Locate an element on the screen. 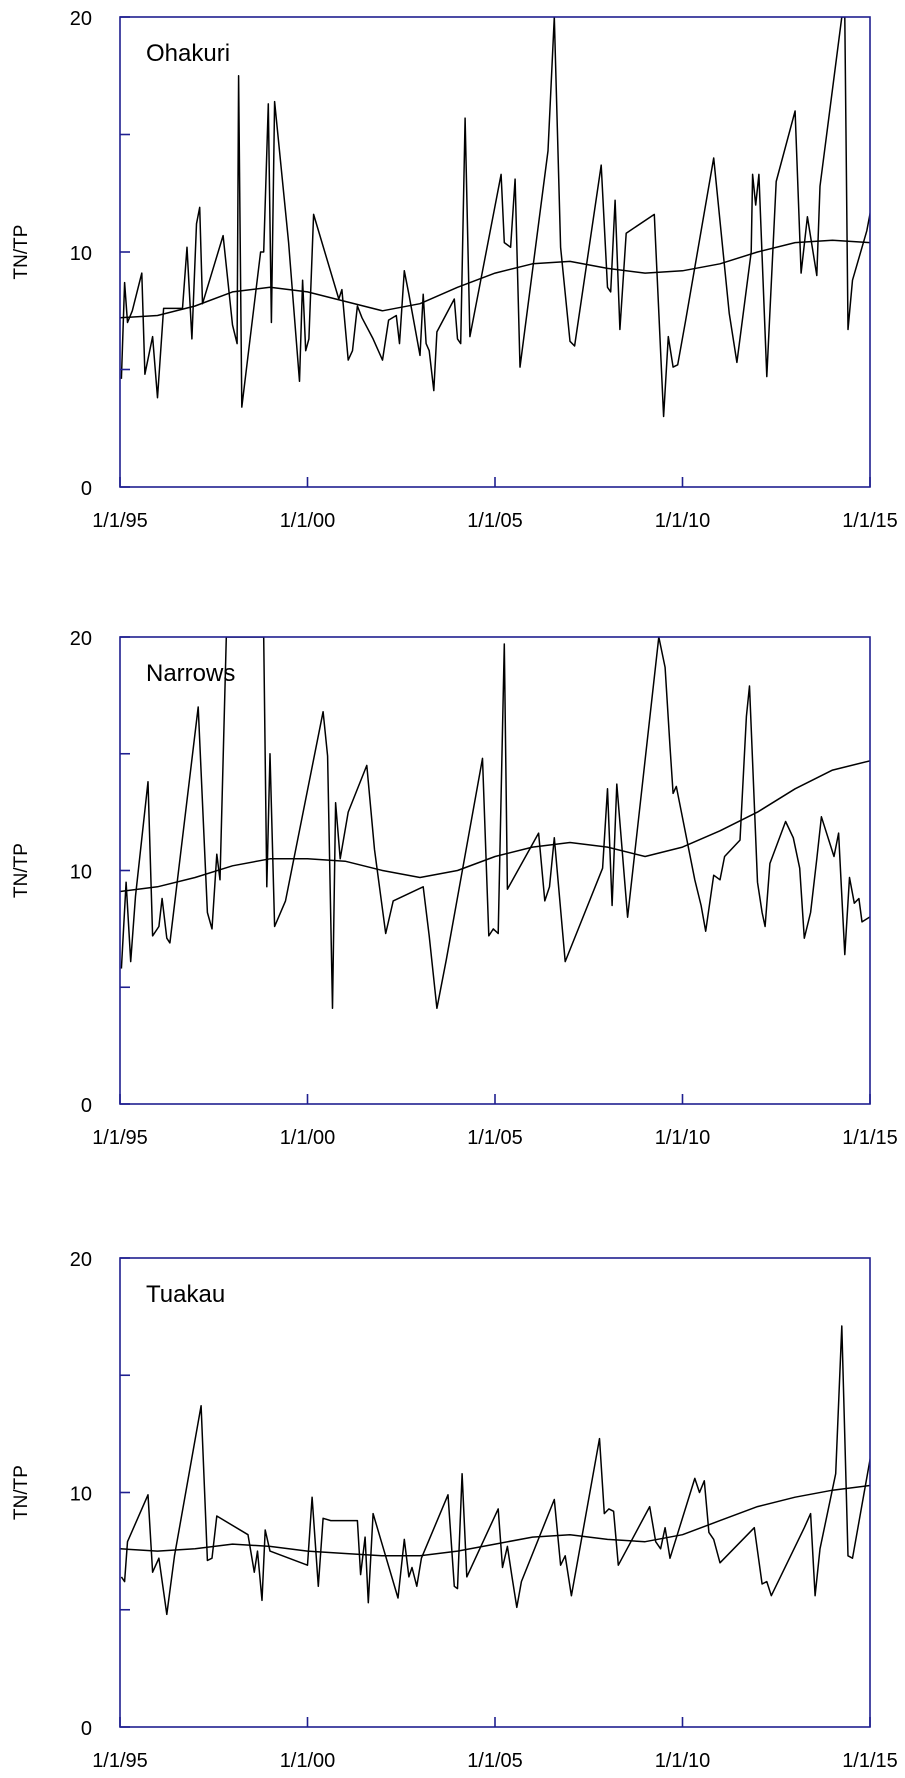  ohakuri-title: Ohakuri is located at coordinates (188, 53).